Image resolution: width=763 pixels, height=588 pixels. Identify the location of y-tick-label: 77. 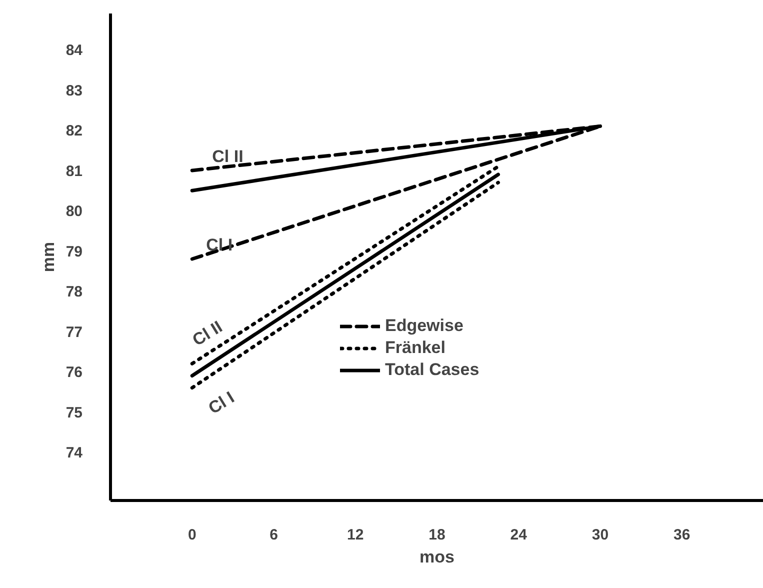
(74, 332).